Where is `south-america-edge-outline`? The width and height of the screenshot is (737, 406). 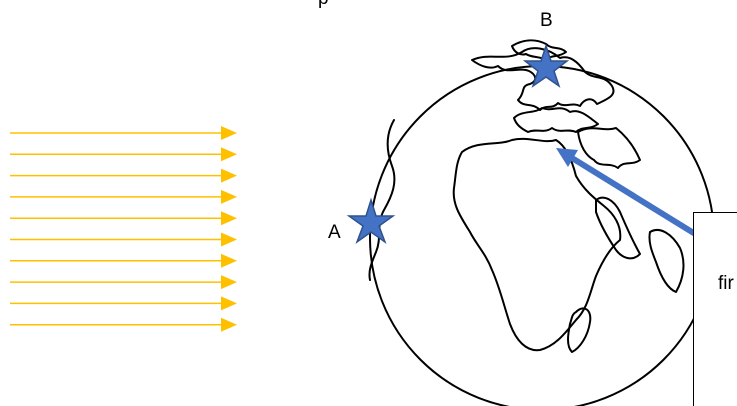 south-america-edge-outline is located at coordinates (382, 200).